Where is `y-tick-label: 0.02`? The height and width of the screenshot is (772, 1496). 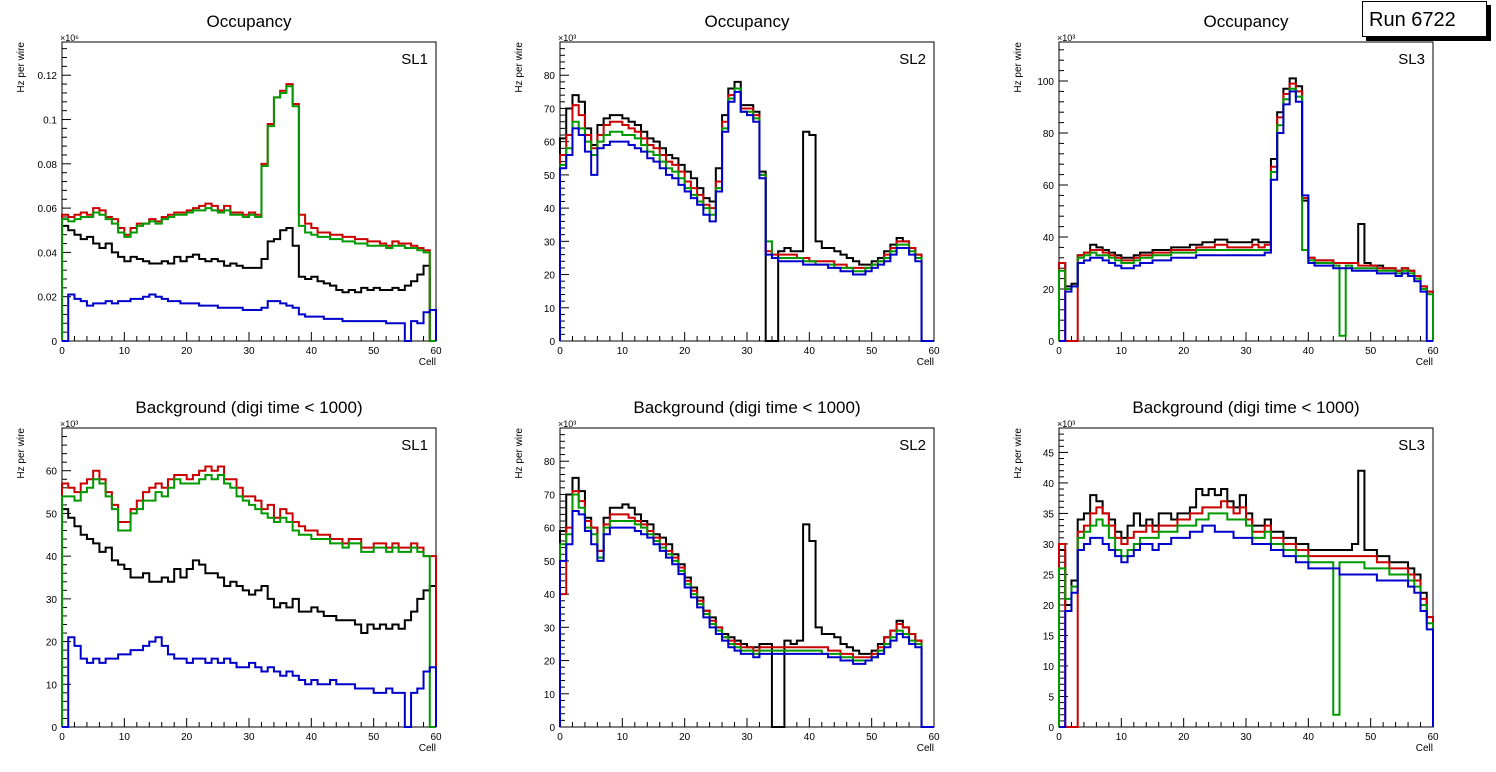 y-tick-label: 0.02 is located at coordinates (48, 298).